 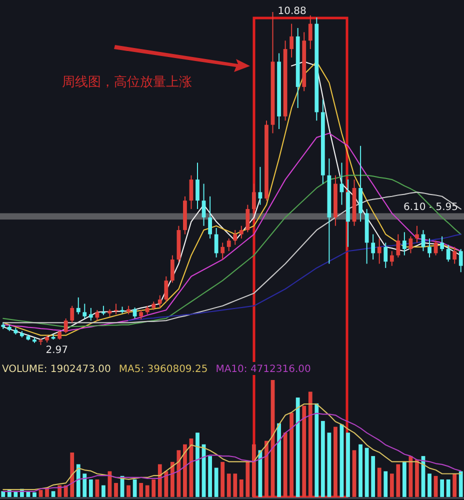 What do you see at coordinates (263, 369) in the screenshot?
I see `text: MA10: 4712316.00` at bounding box center [263, 369].